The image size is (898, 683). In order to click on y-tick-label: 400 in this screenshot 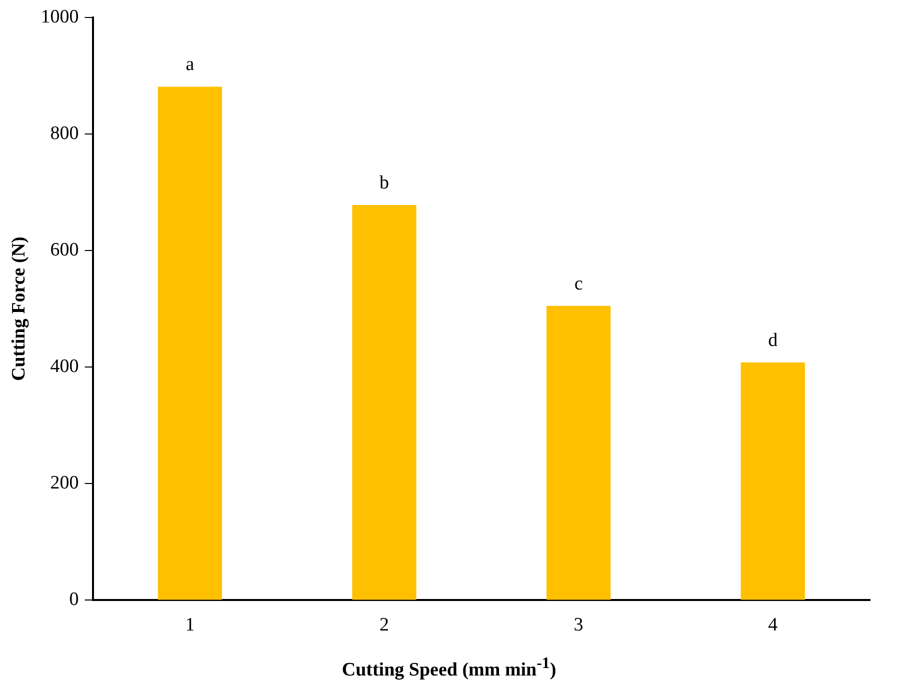, I will do `click(64, 367)`.